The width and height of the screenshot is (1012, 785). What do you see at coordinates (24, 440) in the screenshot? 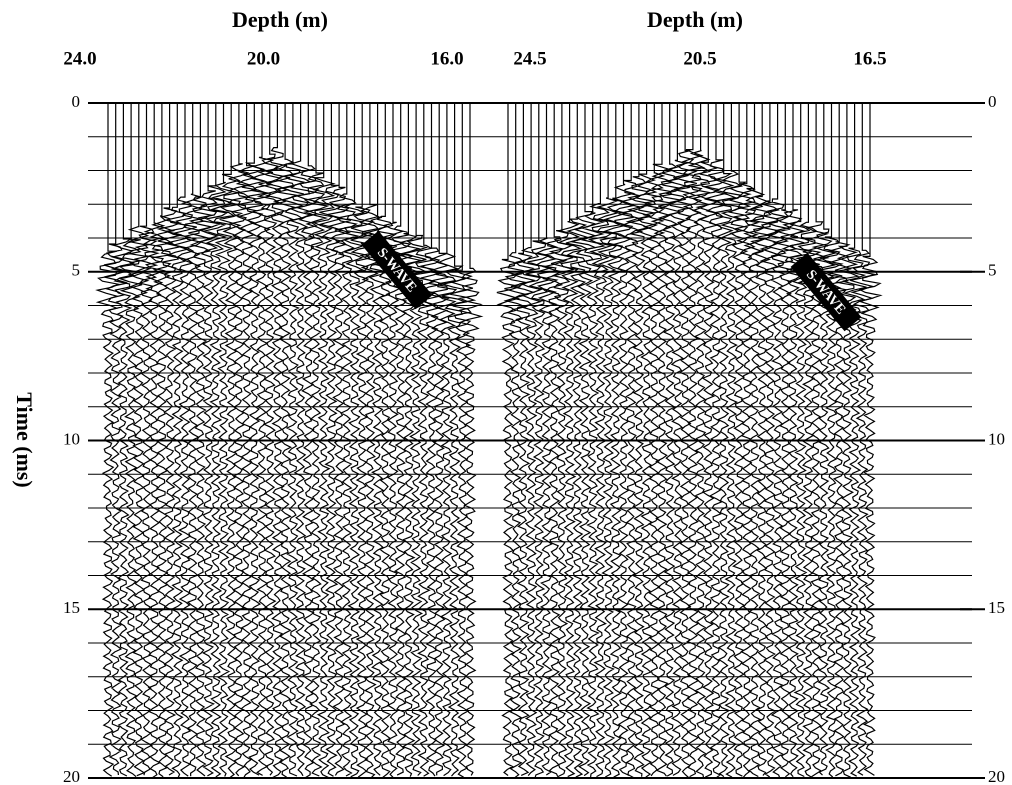
I see `y-axis-label: Time (ms)` at bounding box center [24, 440].